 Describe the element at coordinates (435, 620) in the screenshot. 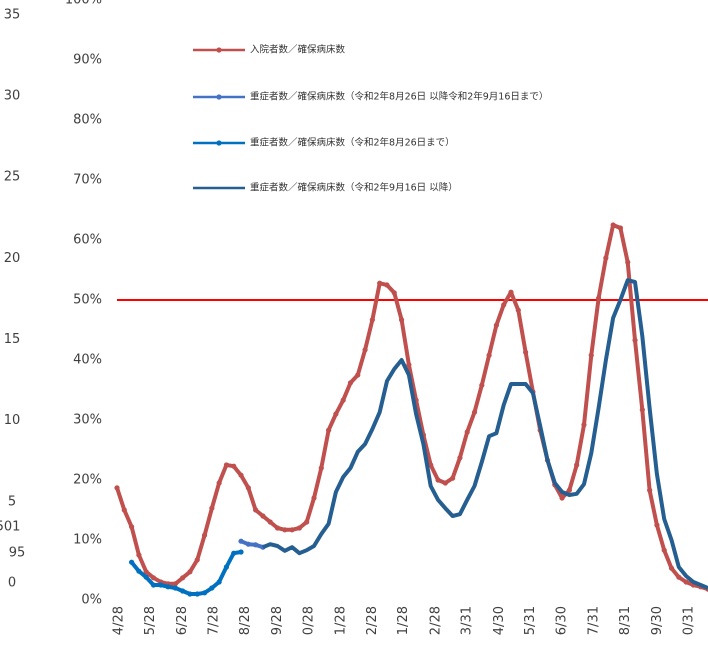

I see `x-tick-label: 2/28` at that location.